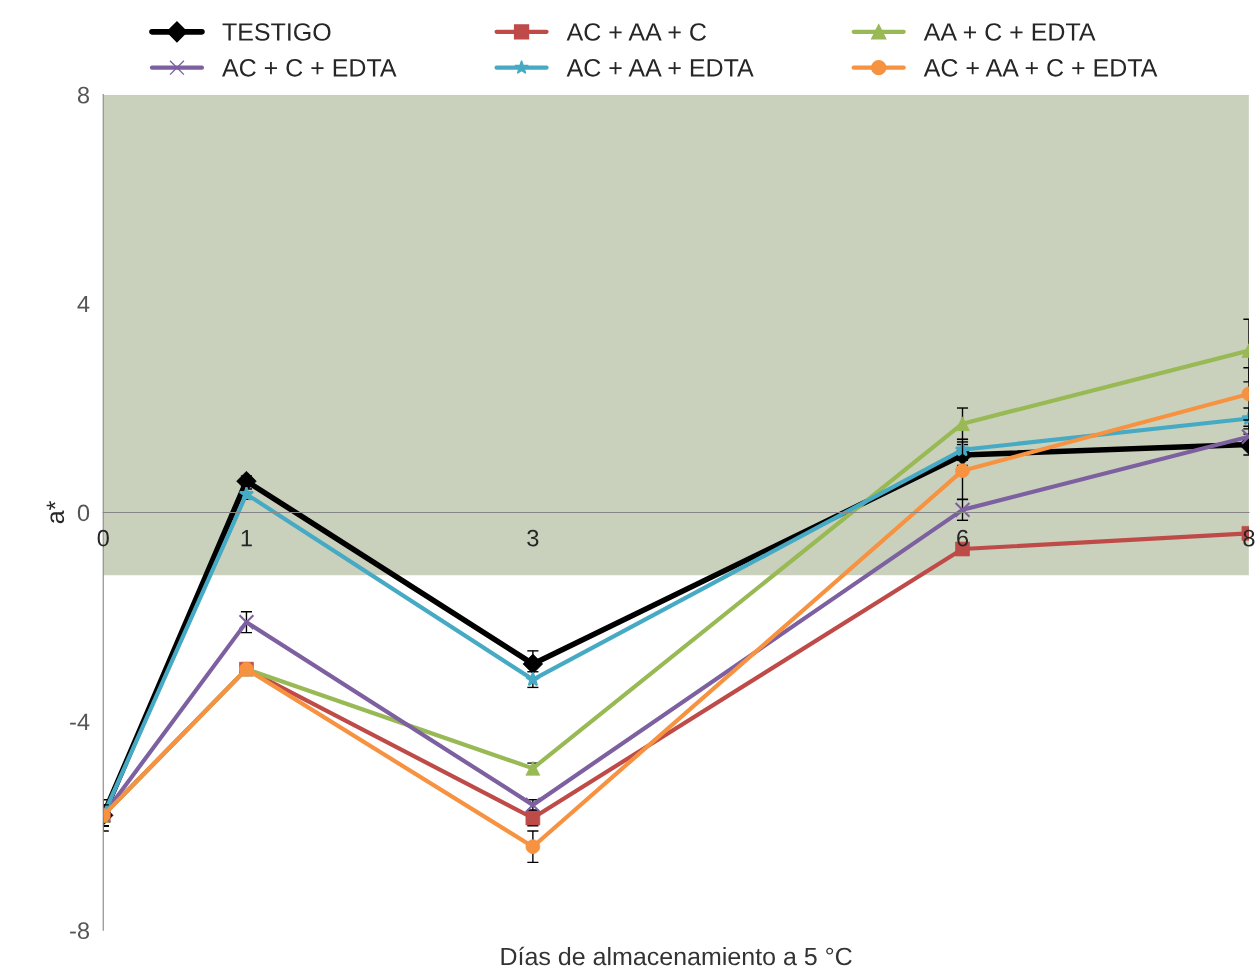  What do you see at coordinates (1009, 32) in the screenshot?
I see `legend-label: AA + C + EDTA` at bounding box center [1009, 32].